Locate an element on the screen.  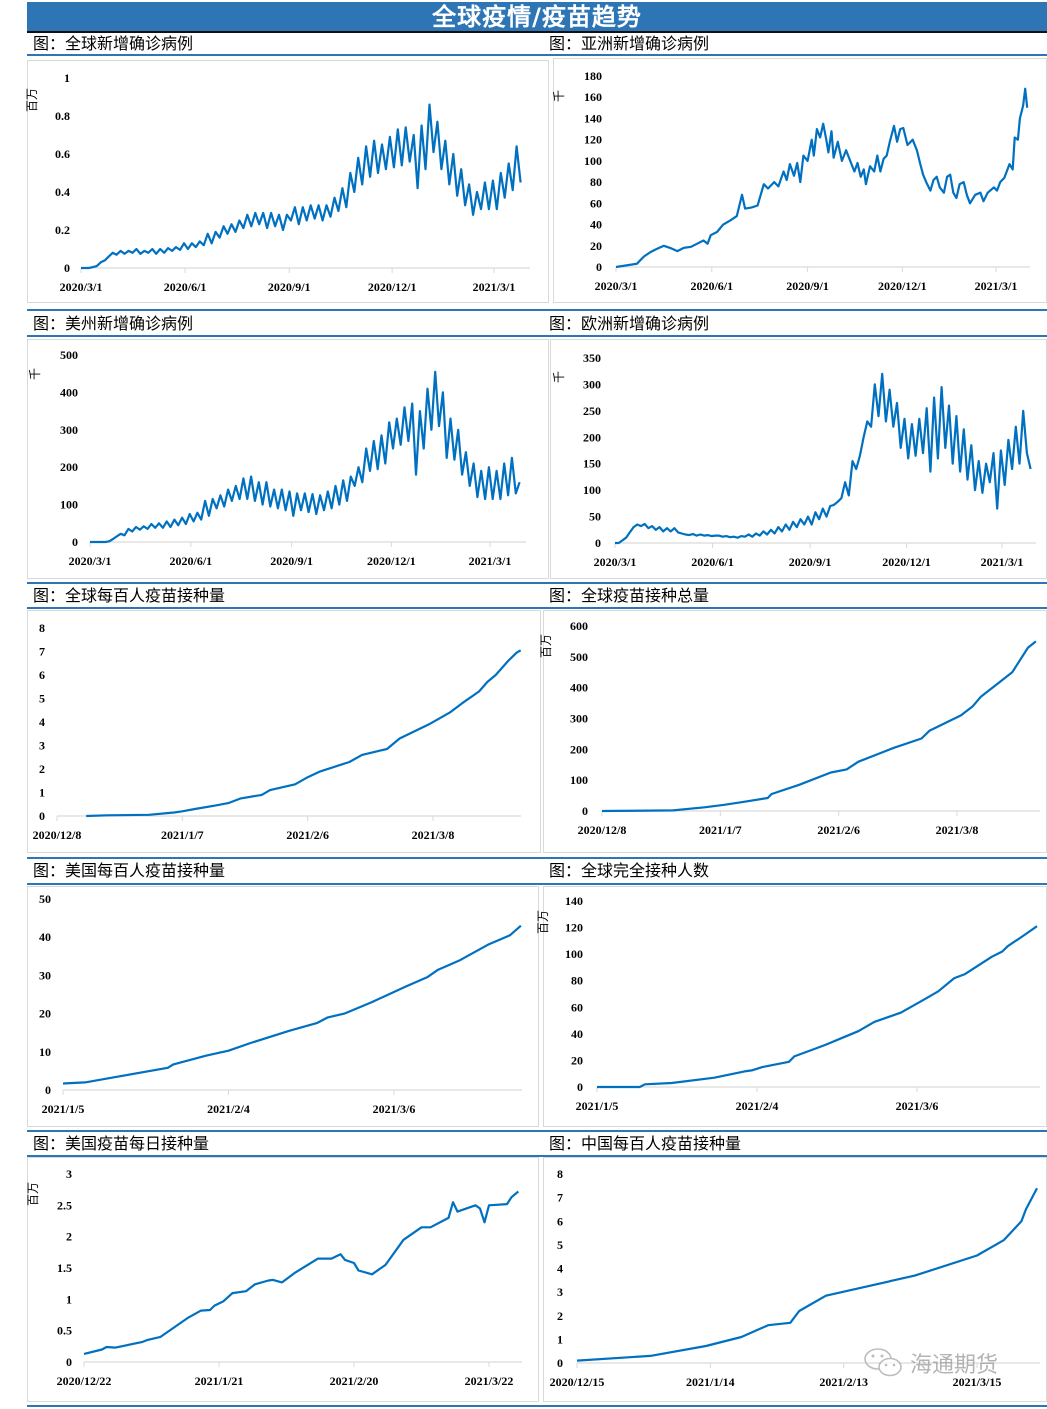
page-title: 全球疫情/疫苗趋势 is located at coordinates (537, 17).